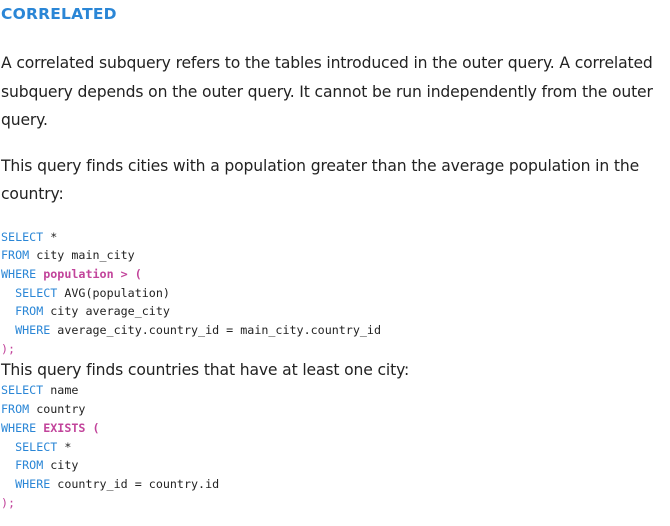 This screenshot has width=670, height=526. What do you see at coordinates (71, 427) in the screenshot?
I see `highlighted-condition: EXISTS (` at bounding box center [71, 427].